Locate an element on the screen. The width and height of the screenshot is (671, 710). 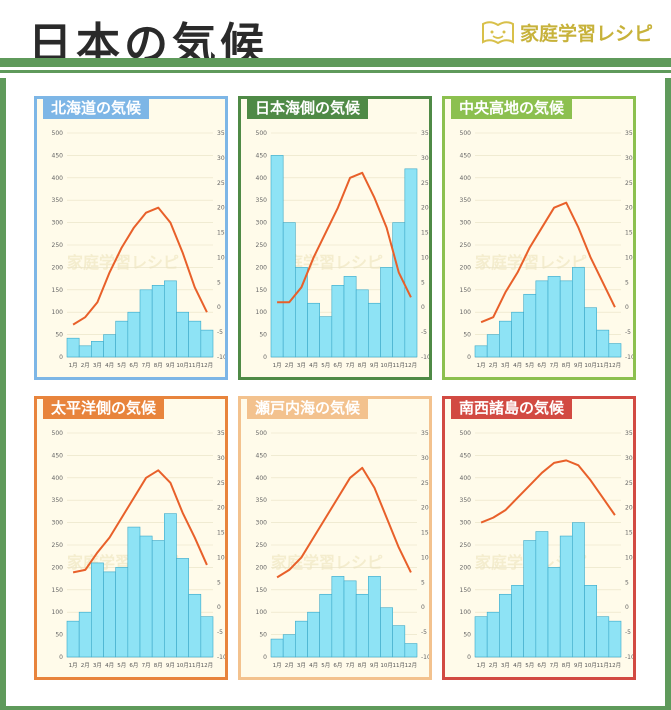
y2-tick-label: -10 is located at coordinates (629, 357).